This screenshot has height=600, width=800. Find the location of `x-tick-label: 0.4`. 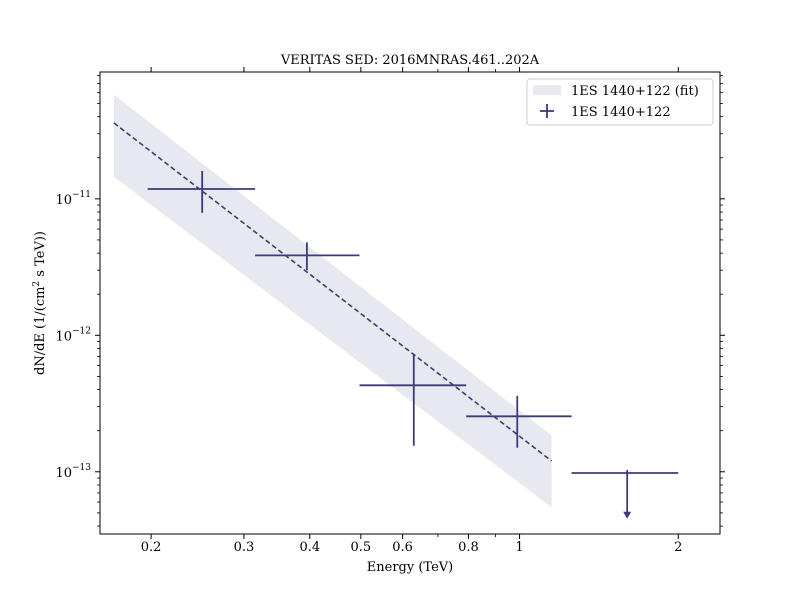

x-tick-label: 0.4 is located at coordinates (309, 547).